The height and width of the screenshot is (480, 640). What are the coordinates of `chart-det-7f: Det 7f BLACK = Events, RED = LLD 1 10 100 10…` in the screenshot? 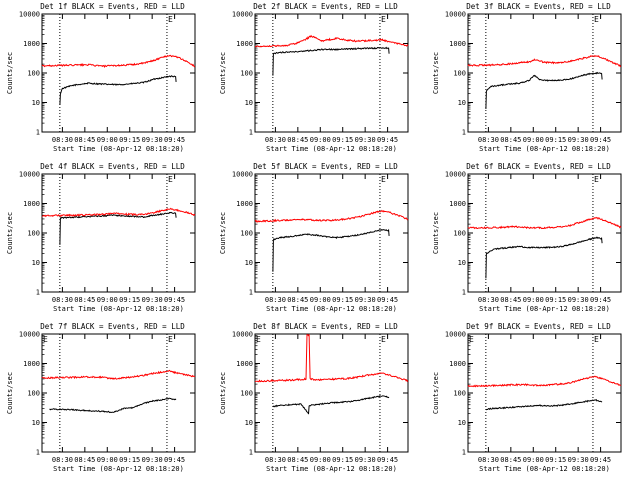 It's located at (101, 397).